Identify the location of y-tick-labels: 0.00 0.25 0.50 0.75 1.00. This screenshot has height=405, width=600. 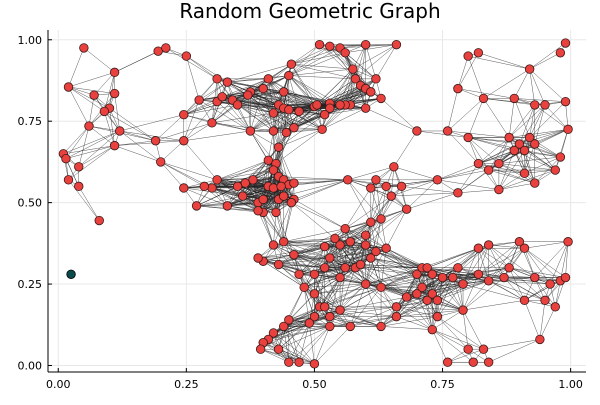
(30, 203).